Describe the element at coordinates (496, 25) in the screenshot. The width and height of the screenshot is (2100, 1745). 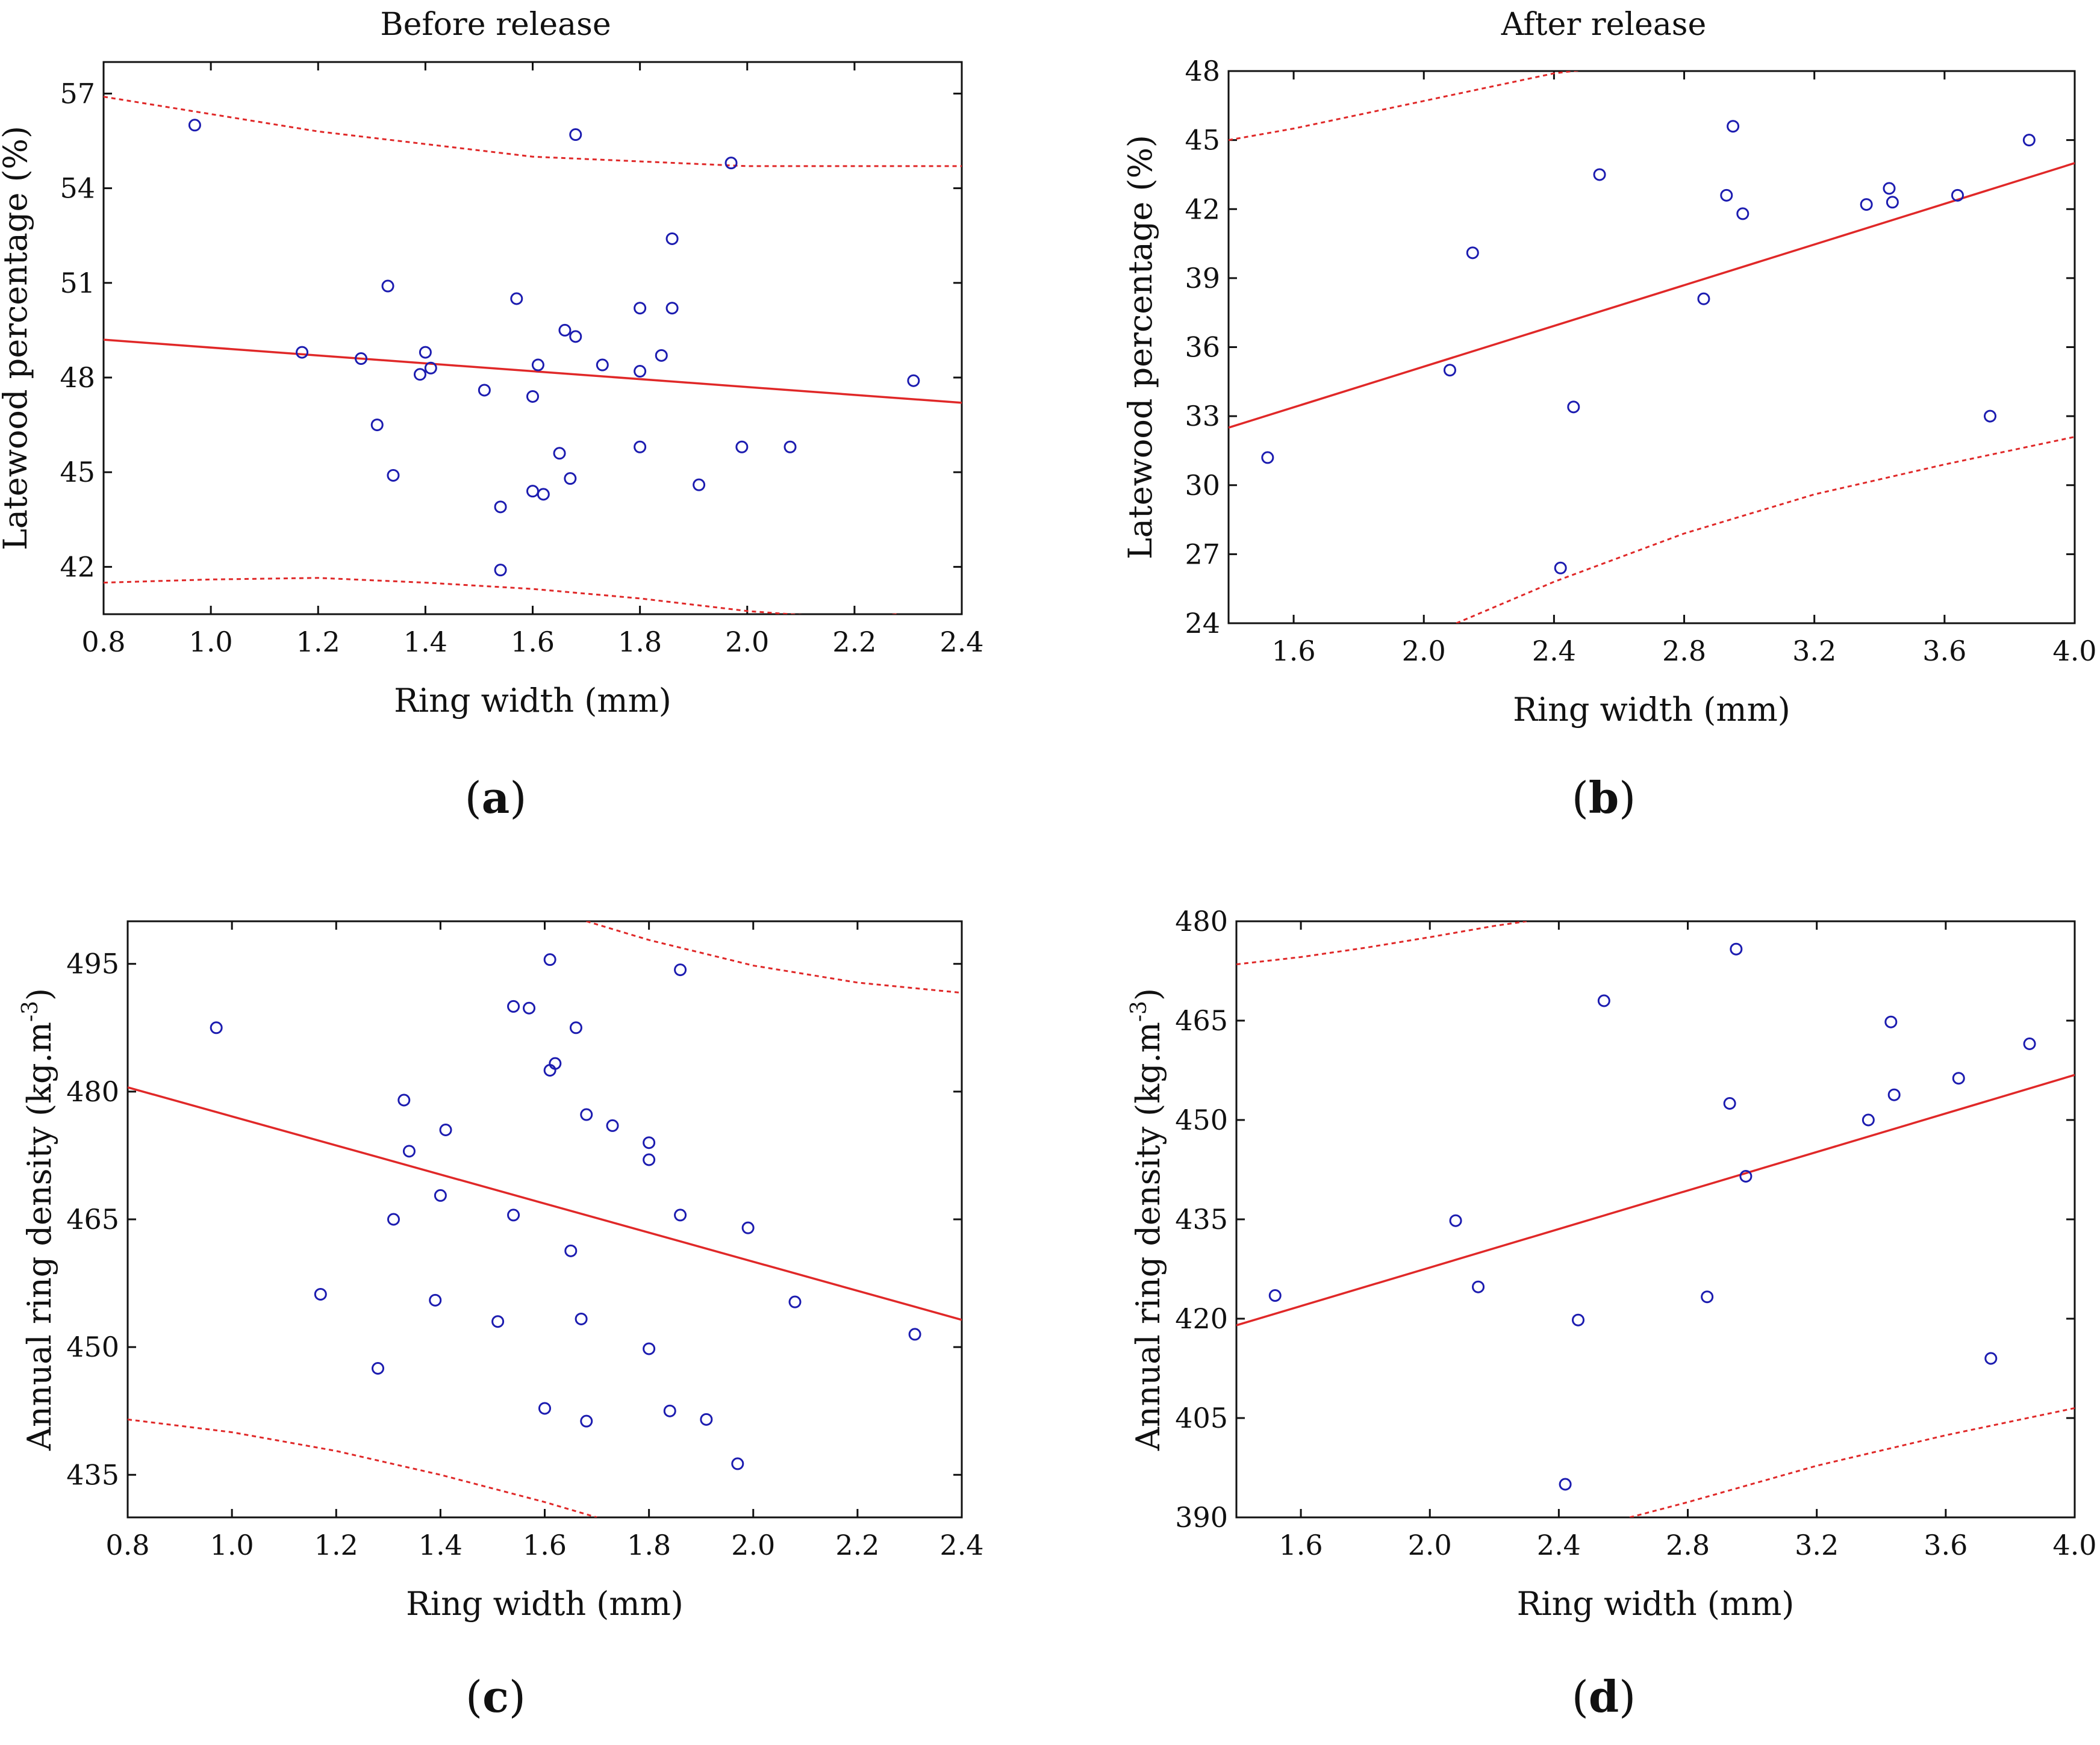
I see `column-title-before-release: Before release` at that location.